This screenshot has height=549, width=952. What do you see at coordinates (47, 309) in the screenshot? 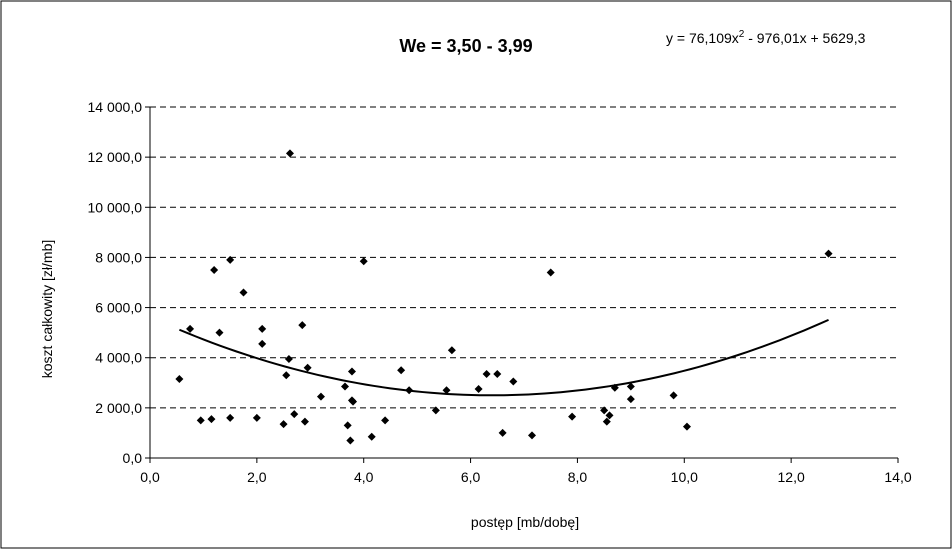
I see `y-axis-label: koszt całkowity [zł/mb]` at bounding box center [47, 309].